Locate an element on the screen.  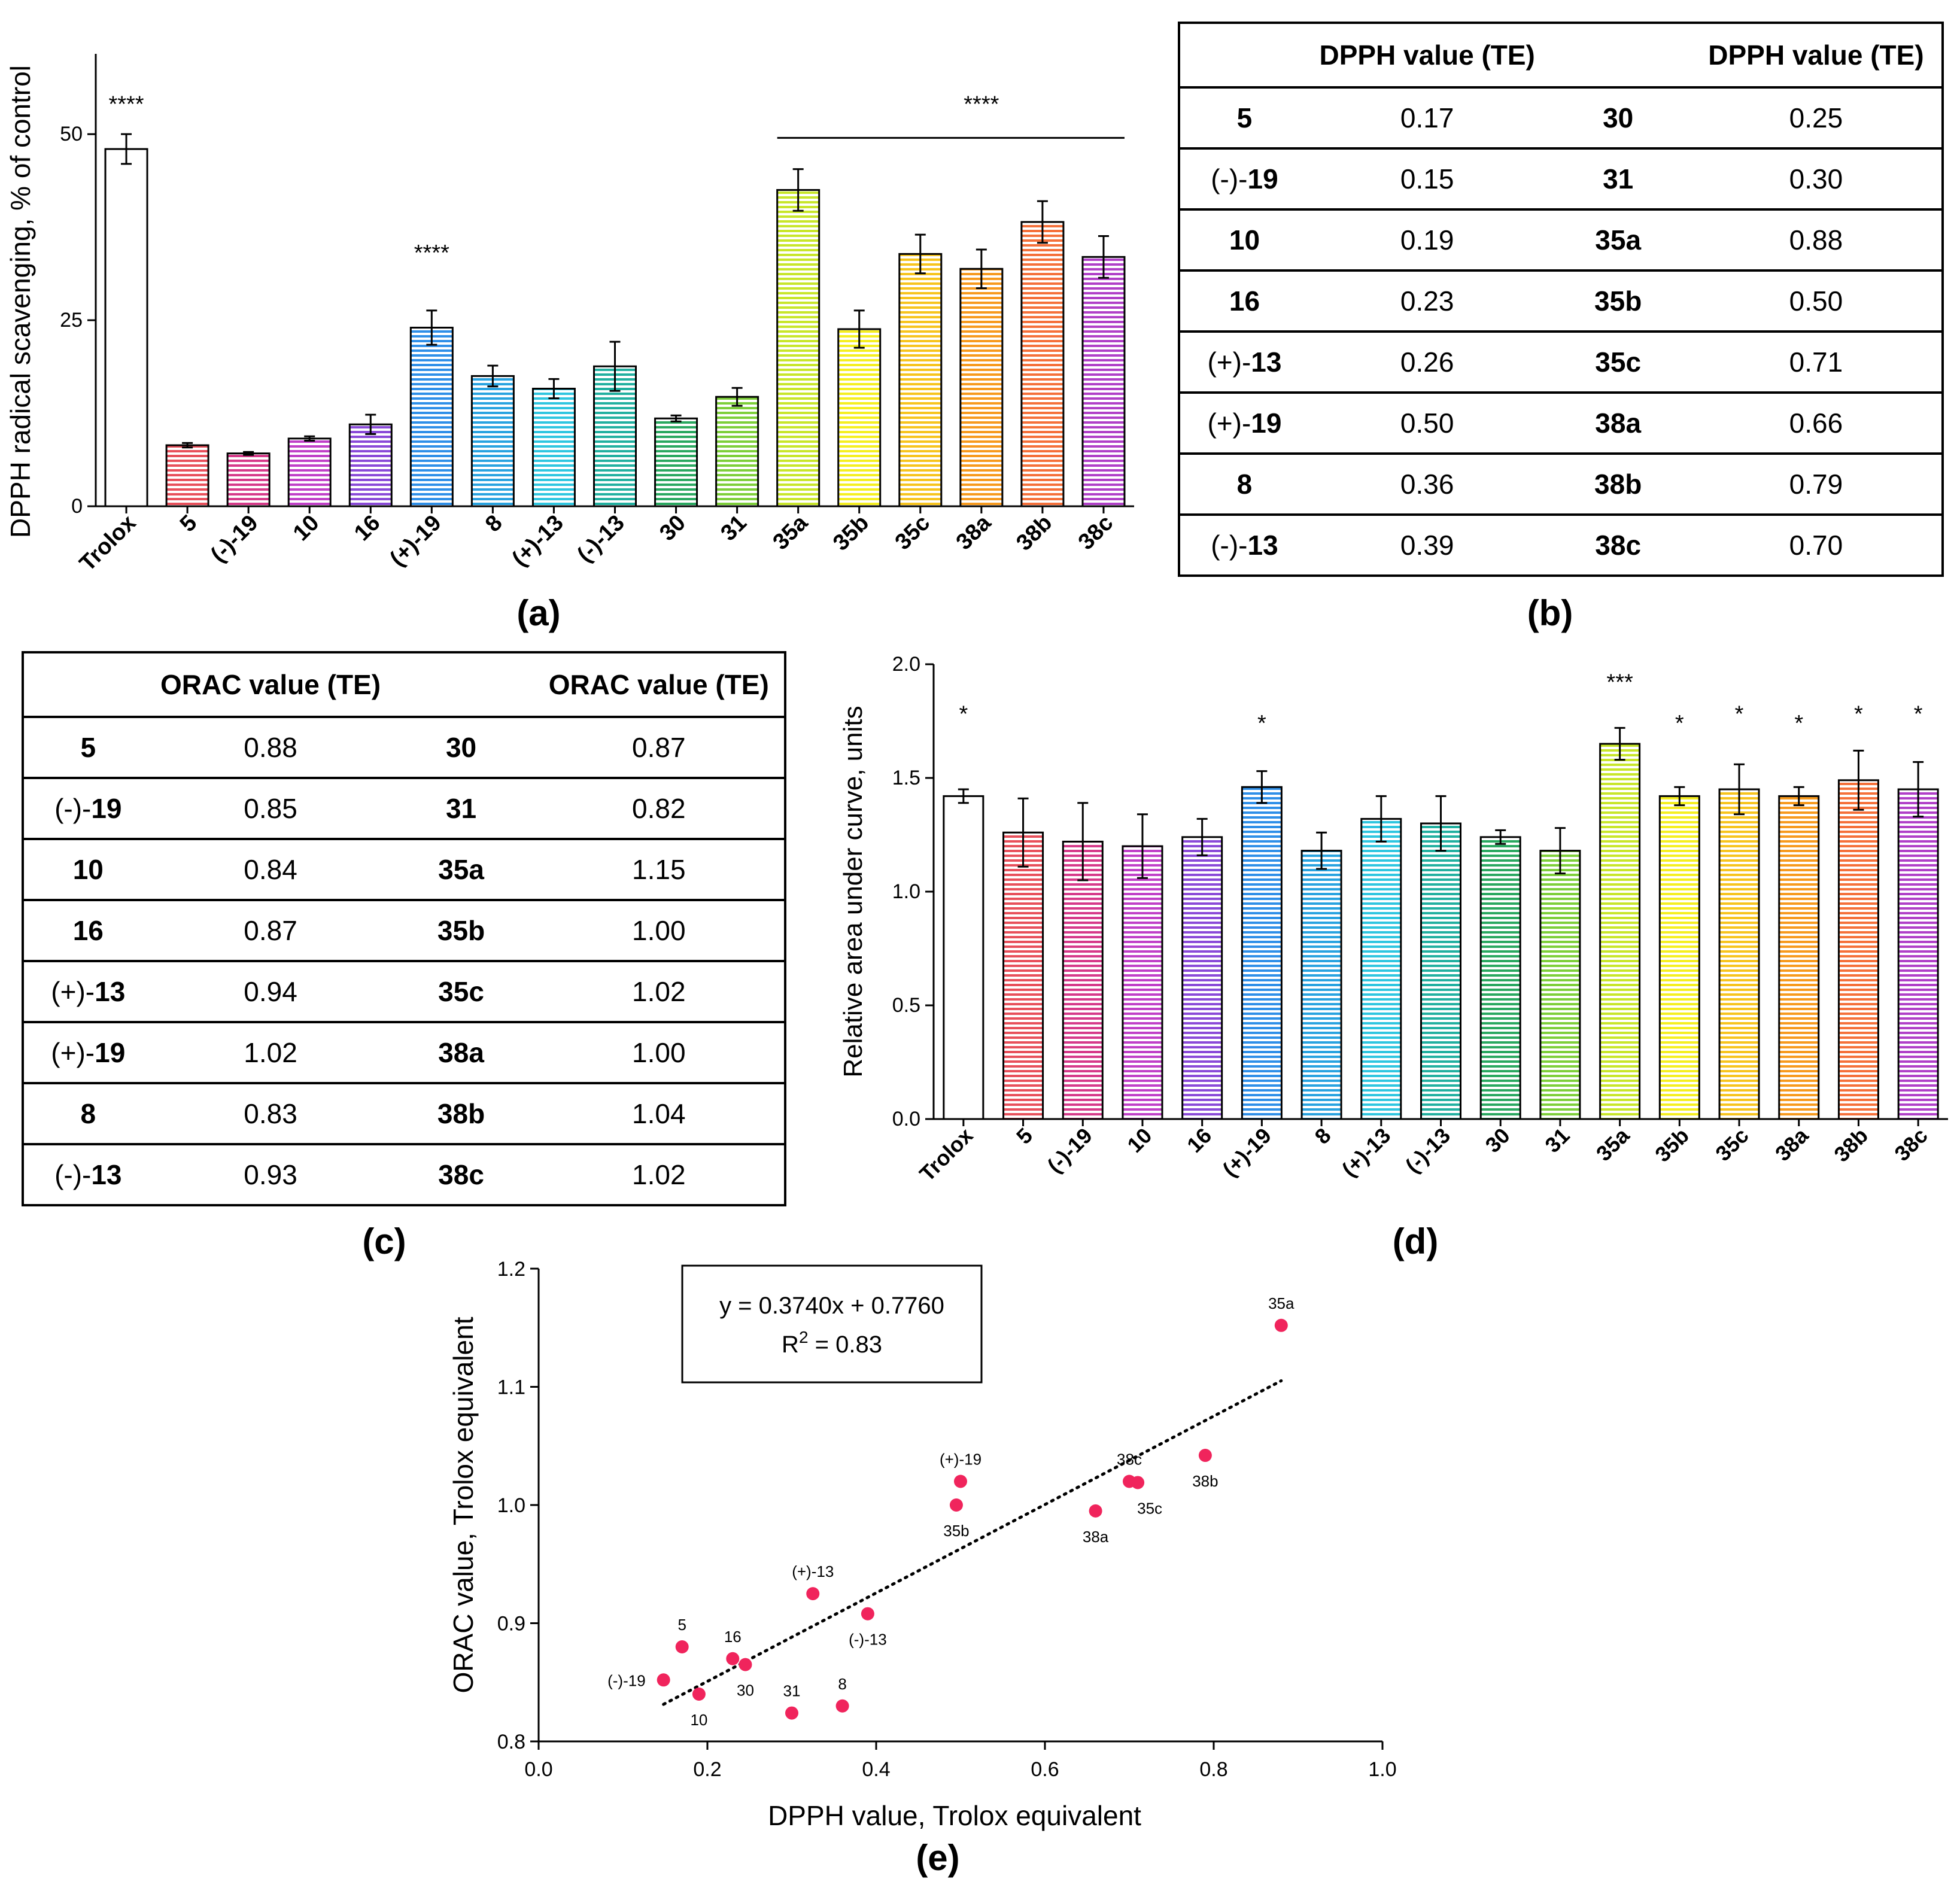
table-c-value: 0.83 is located at coordinates (270, 1113).